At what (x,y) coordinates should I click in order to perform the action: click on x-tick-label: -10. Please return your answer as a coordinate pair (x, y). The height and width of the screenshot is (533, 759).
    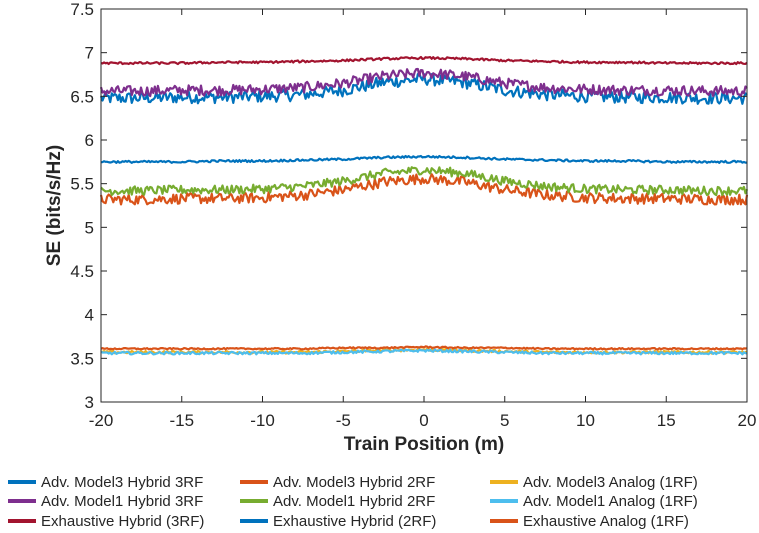
    Looking at the image, I should click on (262, 420).